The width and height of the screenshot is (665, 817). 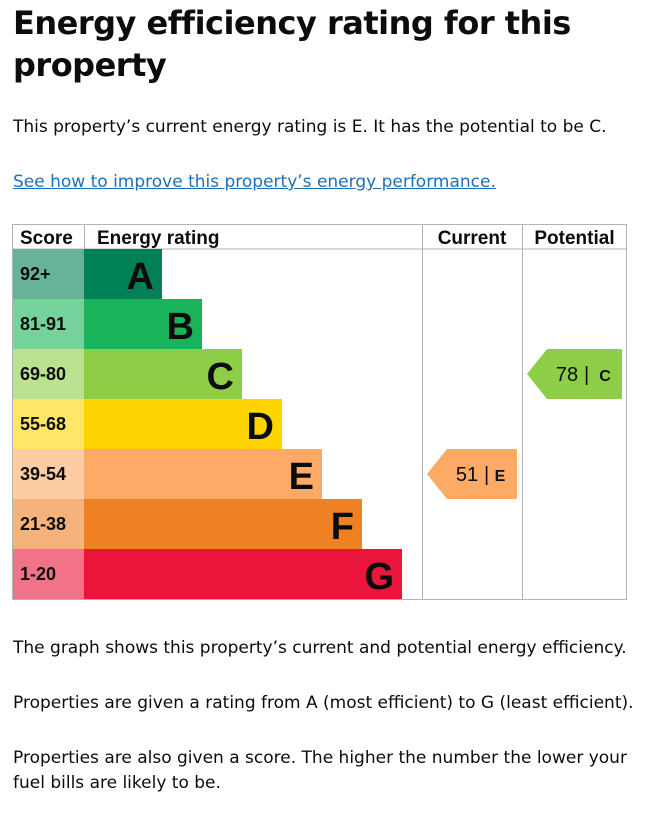 I want to click on rating-bar-d, so click(x=183, y=424).